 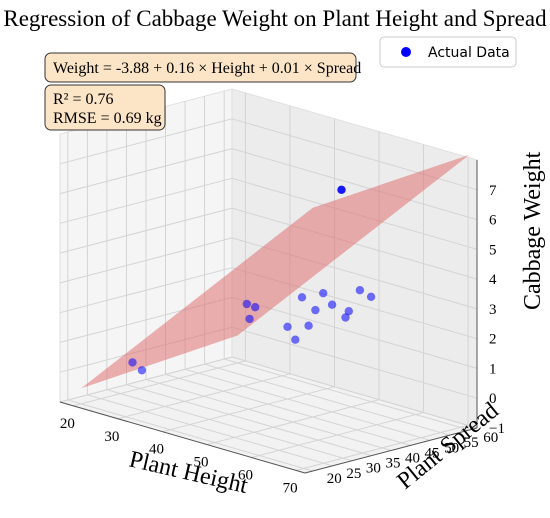 I want to click on y-tick-label: 45, so click(x=432, y=453).